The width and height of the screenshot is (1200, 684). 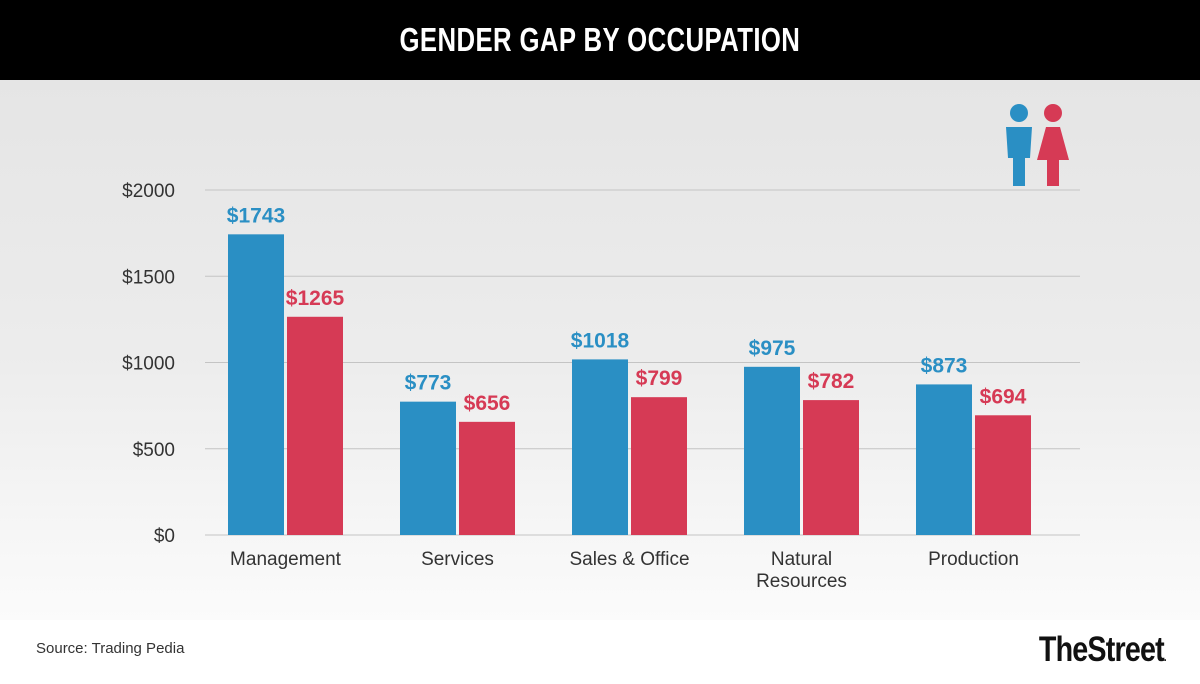 What do you see at coordinates (801, 570) in the screenshot?
I see `x-tick-label: Natural Resources` at bounding box center [801, 570].